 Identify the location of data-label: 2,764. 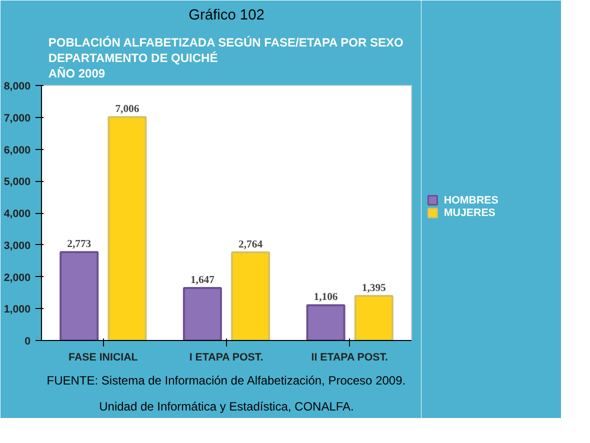
(251, 244).